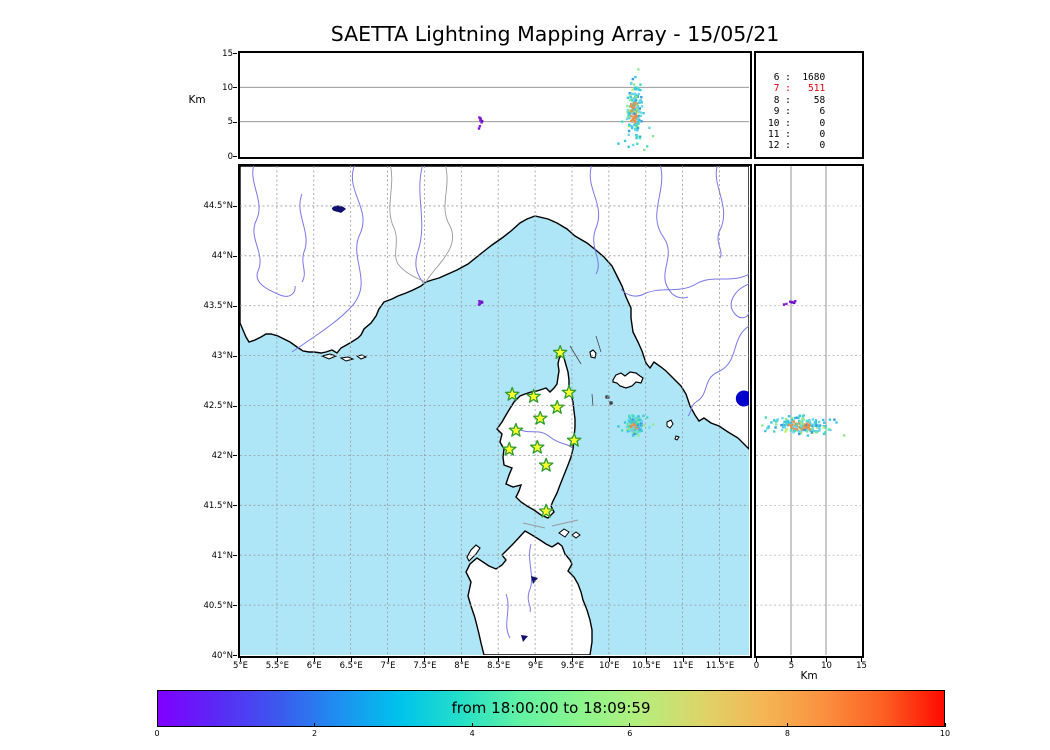 The width and height of the screenshot is (1050, 750). What do you see at coordinates (609, 666) in the screenshot?
I see `lon-tick-label: 10°E` at bounding box center [609, 666].